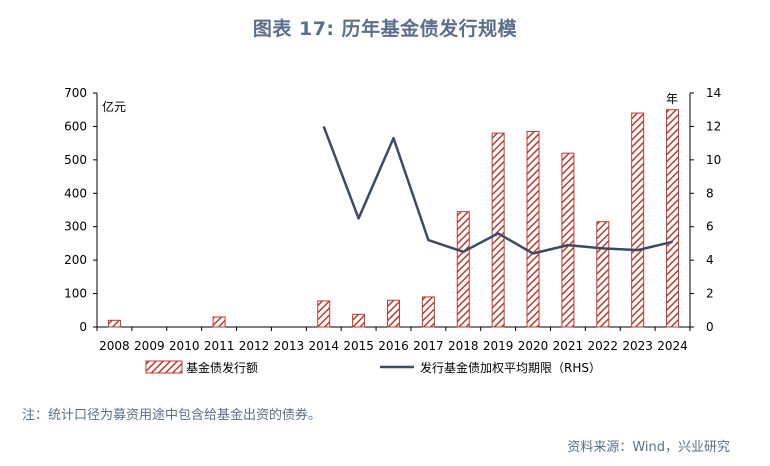  I want to click on x-tick-label: 2014, so click(323, 346).